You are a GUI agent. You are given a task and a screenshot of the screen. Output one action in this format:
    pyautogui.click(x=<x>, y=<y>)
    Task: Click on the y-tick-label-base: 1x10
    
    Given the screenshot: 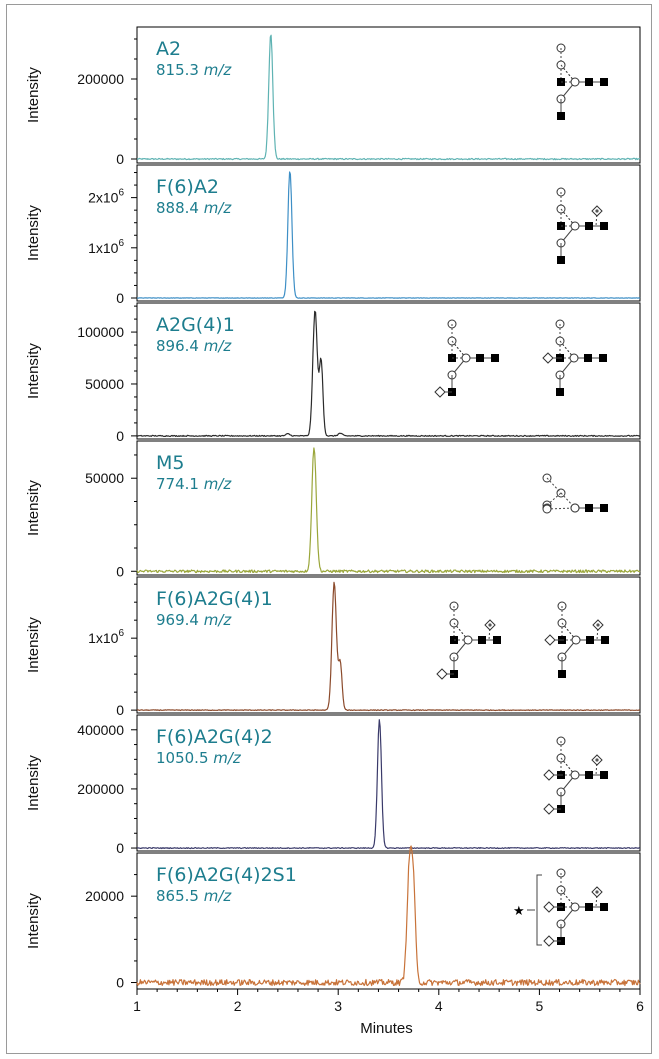 What is the action you would take?
    pyautogui.click(x=103, y=638)
    